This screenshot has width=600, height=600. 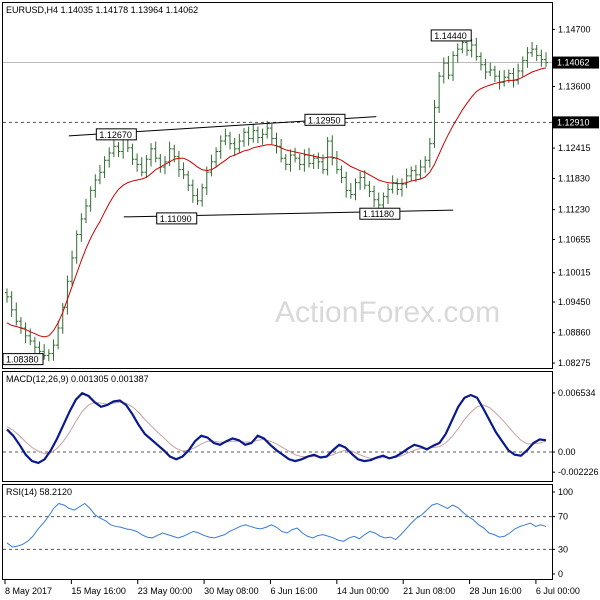 I want to click on time-tick-label: 15 May 16:00, so click(x=98, y=591).